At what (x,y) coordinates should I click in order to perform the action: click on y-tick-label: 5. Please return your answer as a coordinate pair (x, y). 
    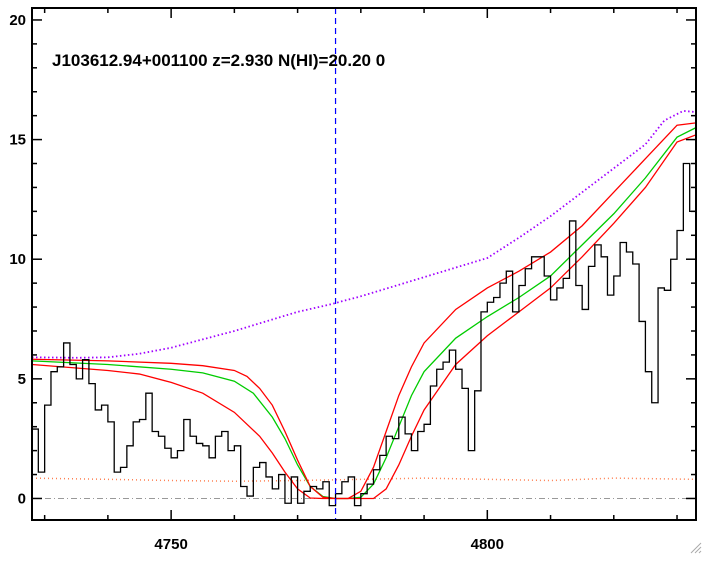
    Looking at the image, I should click on (22, 379).